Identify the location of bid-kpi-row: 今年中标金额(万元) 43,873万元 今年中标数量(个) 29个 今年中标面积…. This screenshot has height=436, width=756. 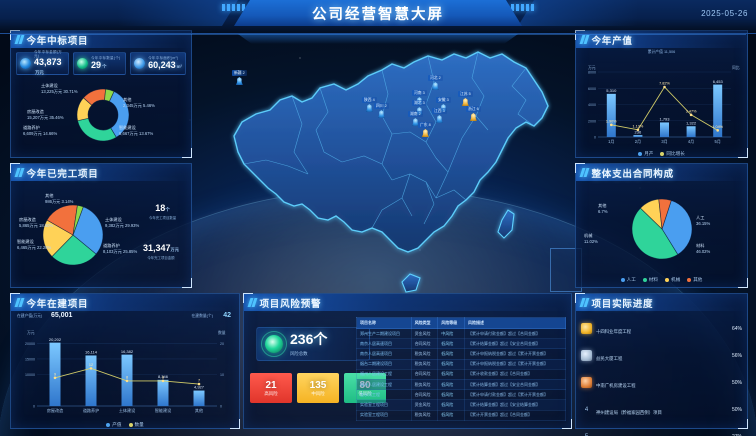
(101, 61).